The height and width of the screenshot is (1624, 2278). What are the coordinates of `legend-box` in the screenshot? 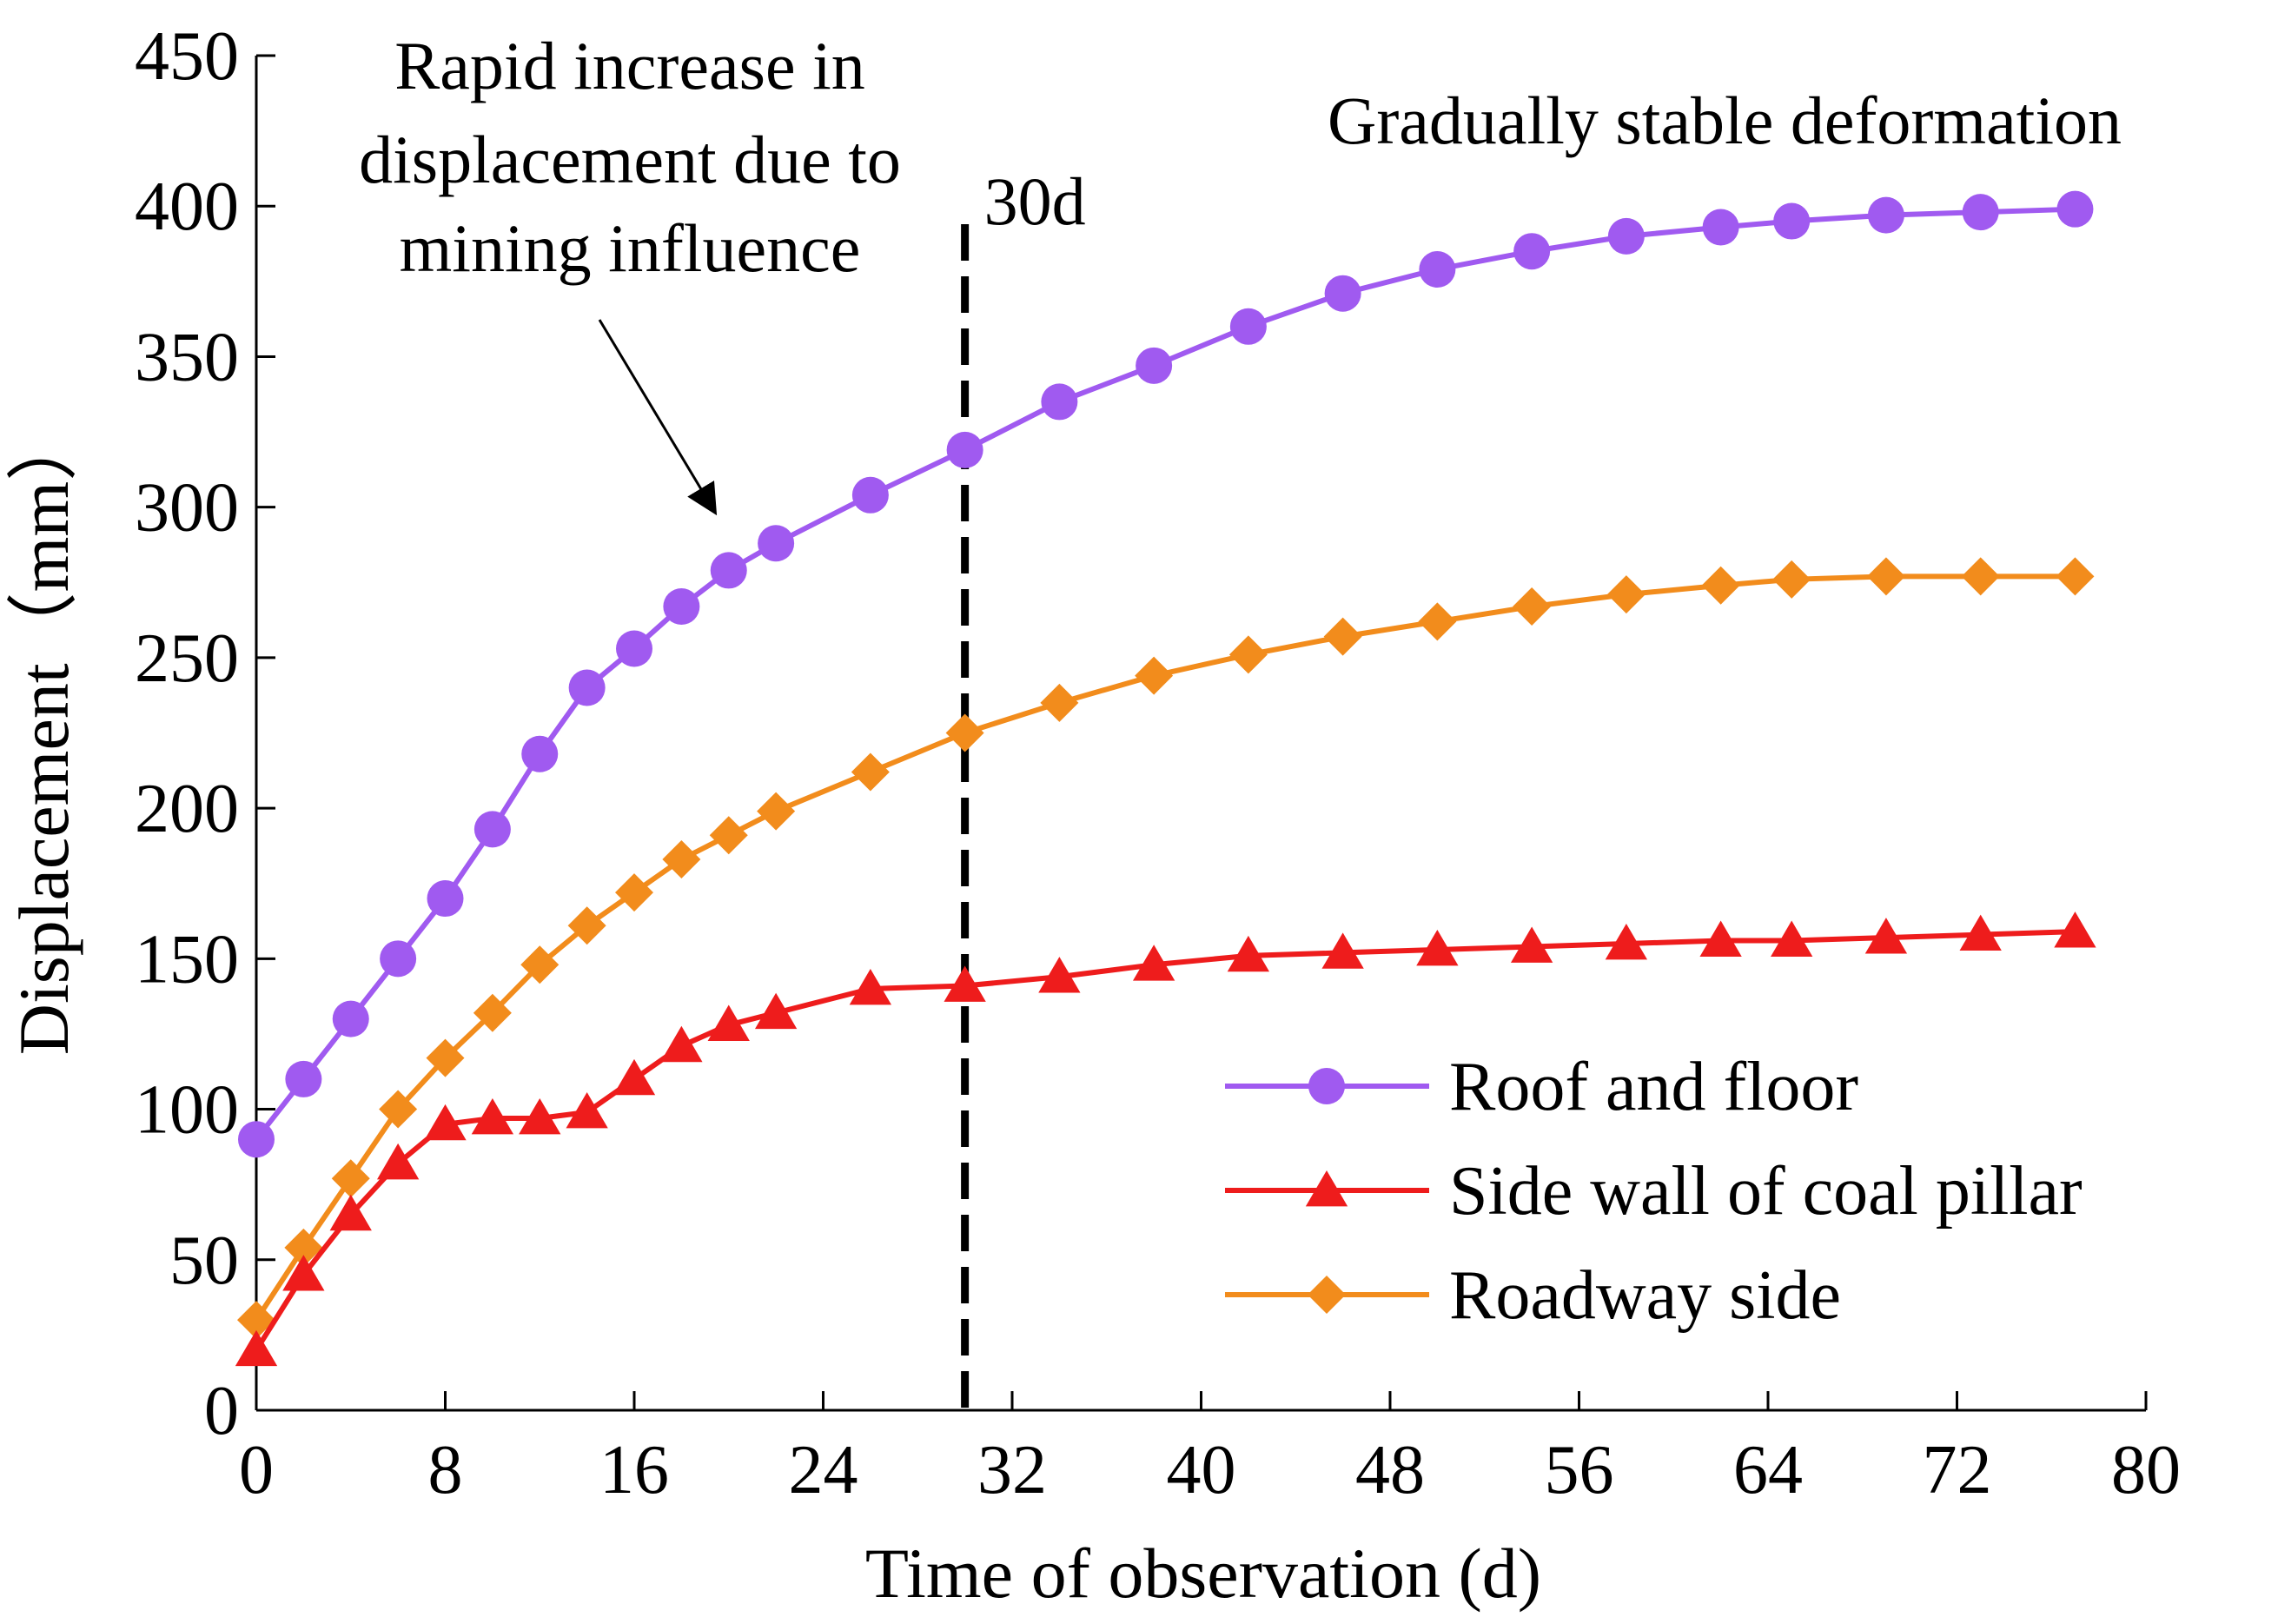 It's located at (1690, 1195).